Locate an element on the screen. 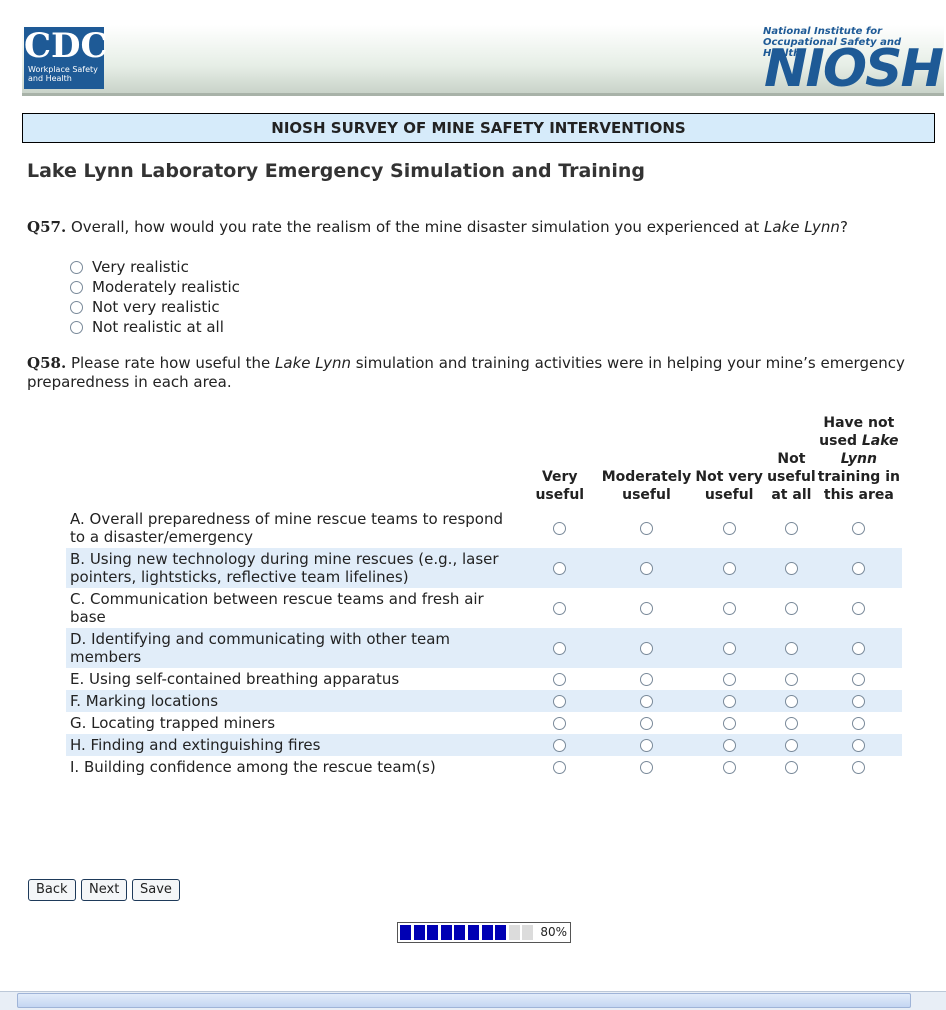  button: Next is located at coordinates (104, 890).